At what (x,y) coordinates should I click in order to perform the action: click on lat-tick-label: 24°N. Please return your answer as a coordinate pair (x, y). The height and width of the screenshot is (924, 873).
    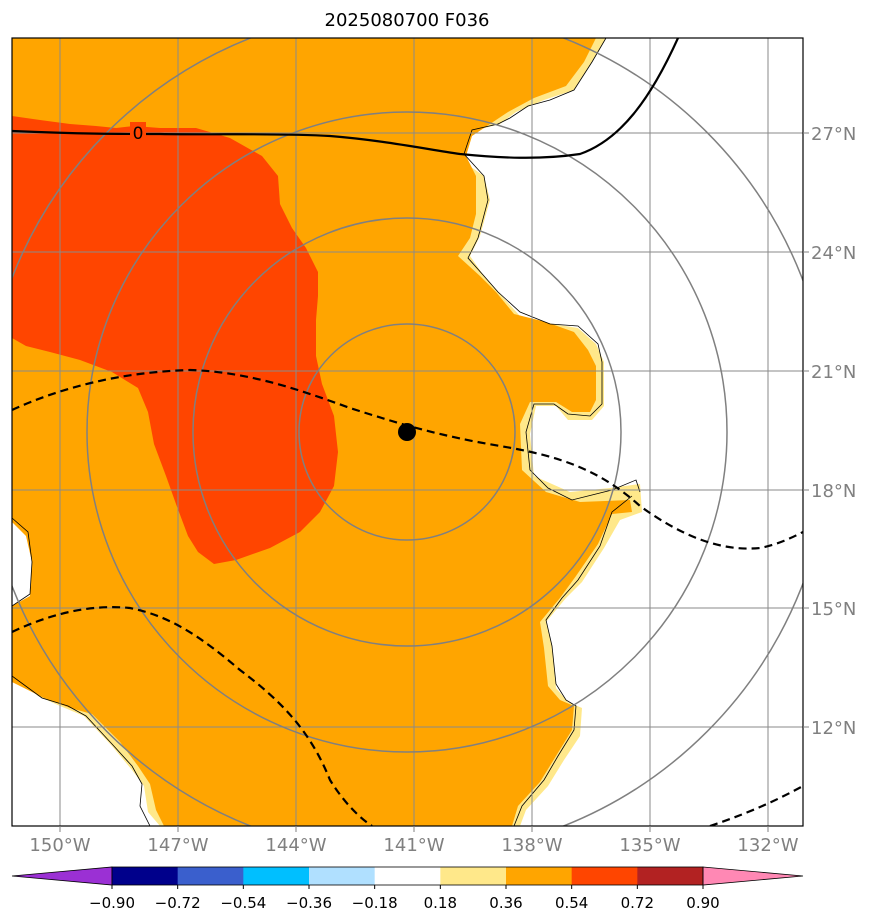
    Looking at the image, I should click on (833, 253).